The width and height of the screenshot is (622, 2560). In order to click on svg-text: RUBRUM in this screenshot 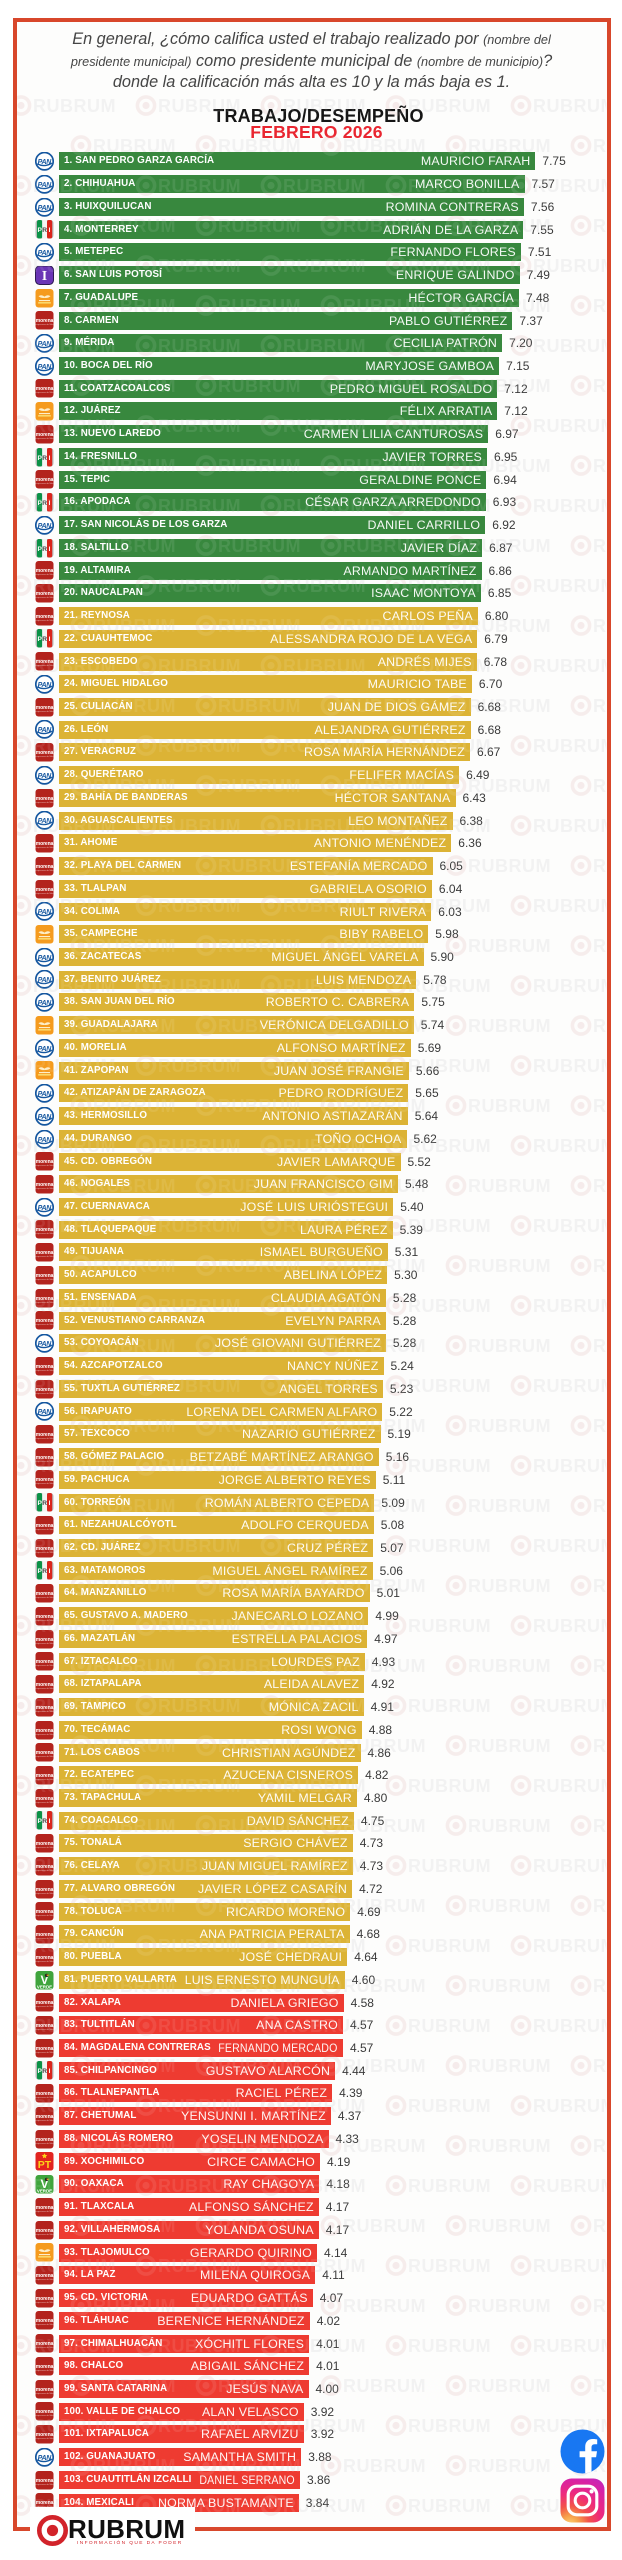, I will do `click(126, 2529)`.